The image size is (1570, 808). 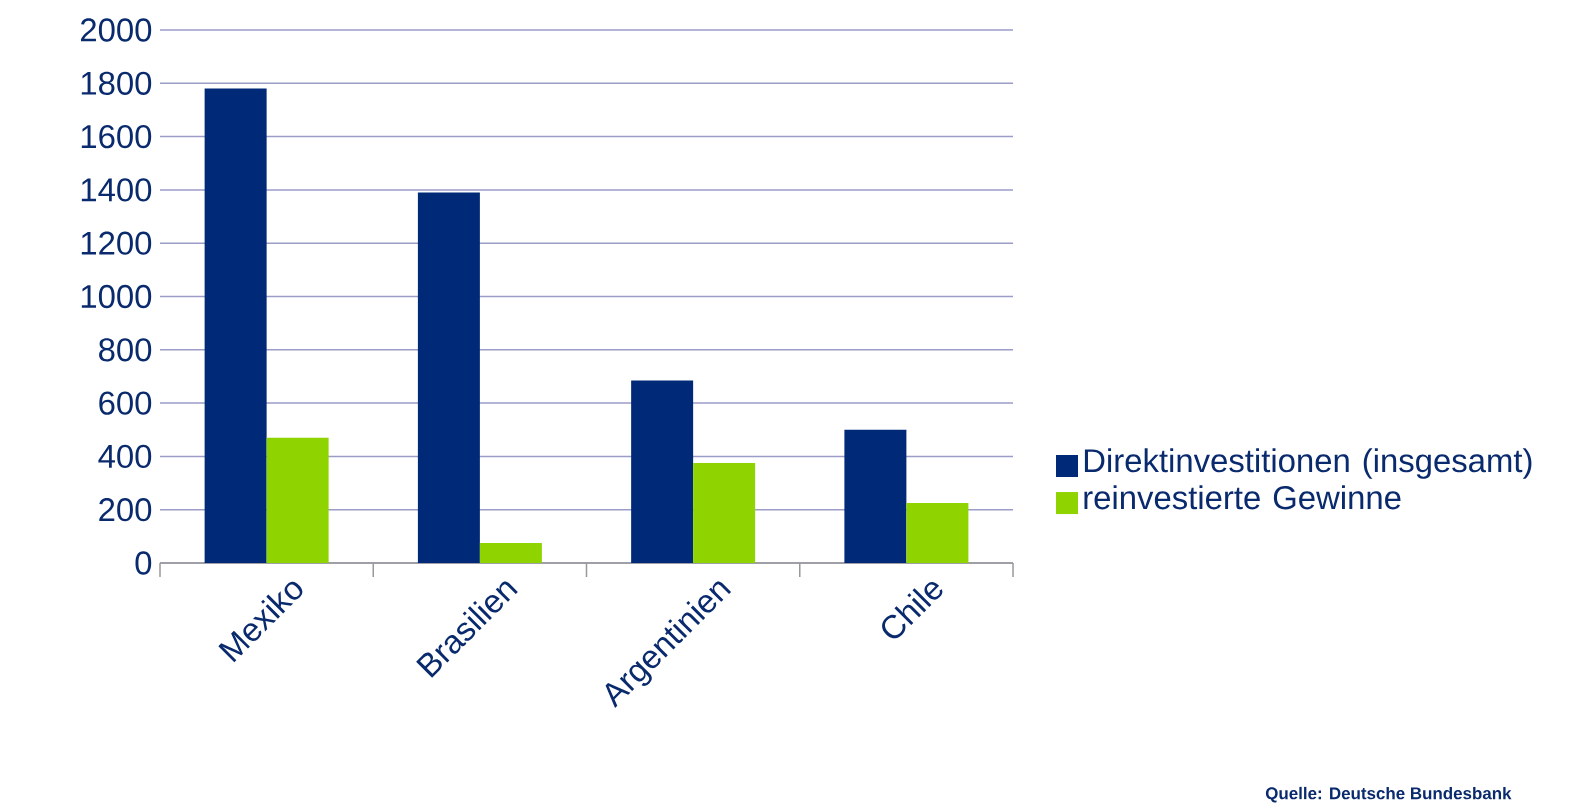 What do you see at coordinates (1242, 497) in the screenshot?
I see `legend-label: reinvestierte Gewinne` at bounding box center [1242, 497].